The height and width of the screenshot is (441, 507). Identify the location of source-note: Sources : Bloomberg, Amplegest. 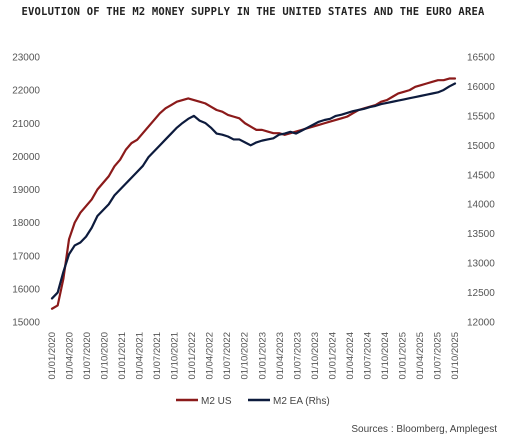
(424, 429).